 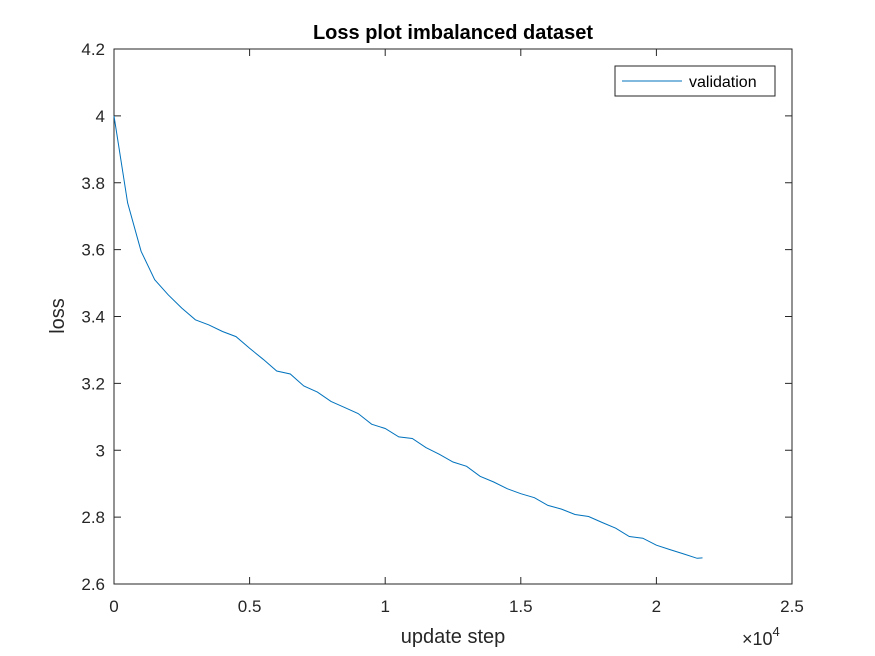 What do you see at coordinates (453, 637) in the screenshot?
I see `x-axis-label: update step` at bounding box center [453, 637].